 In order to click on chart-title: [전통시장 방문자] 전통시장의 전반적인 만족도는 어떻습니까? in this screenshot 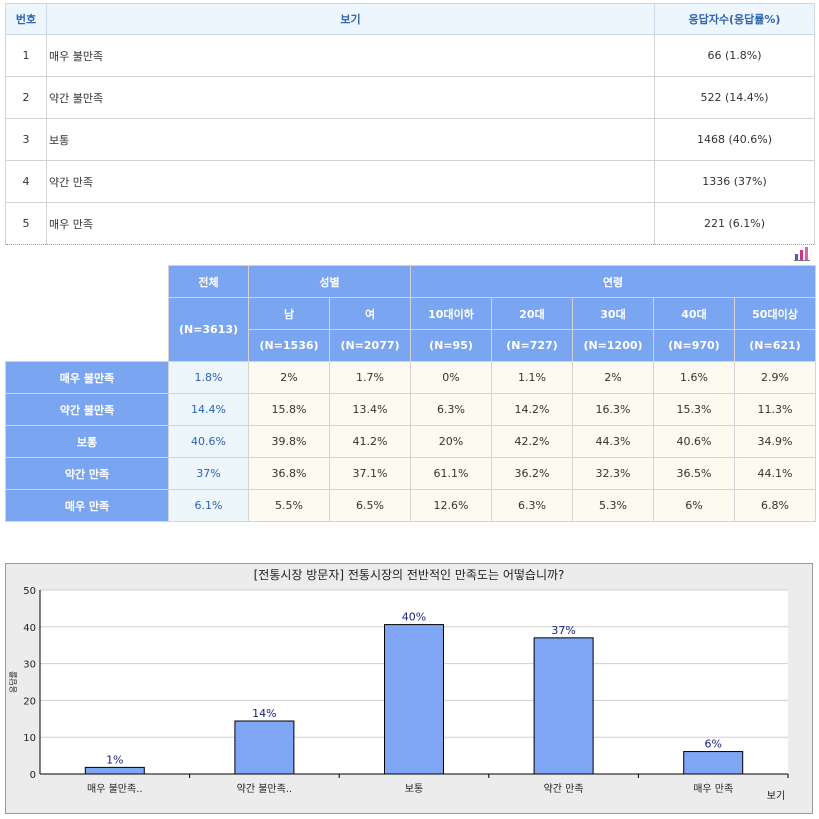, I will do `click(409, 575)`.